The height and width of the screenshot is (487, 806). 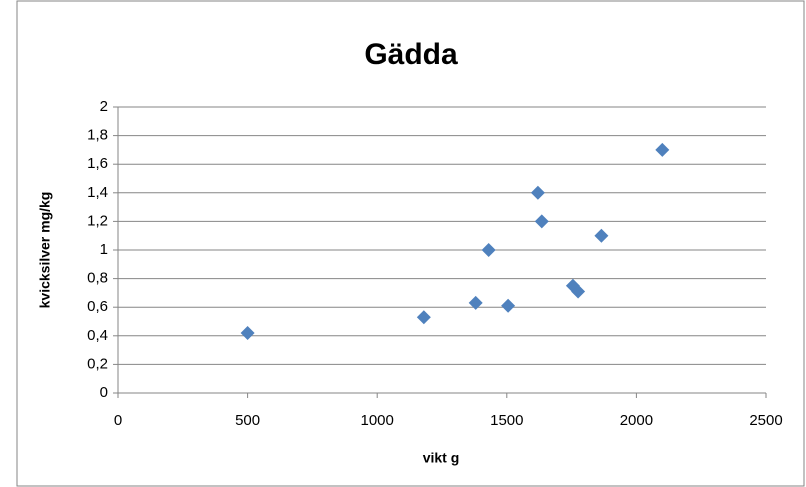 I want to click on x-tick-label: 2500, so click(x=765, y=420).